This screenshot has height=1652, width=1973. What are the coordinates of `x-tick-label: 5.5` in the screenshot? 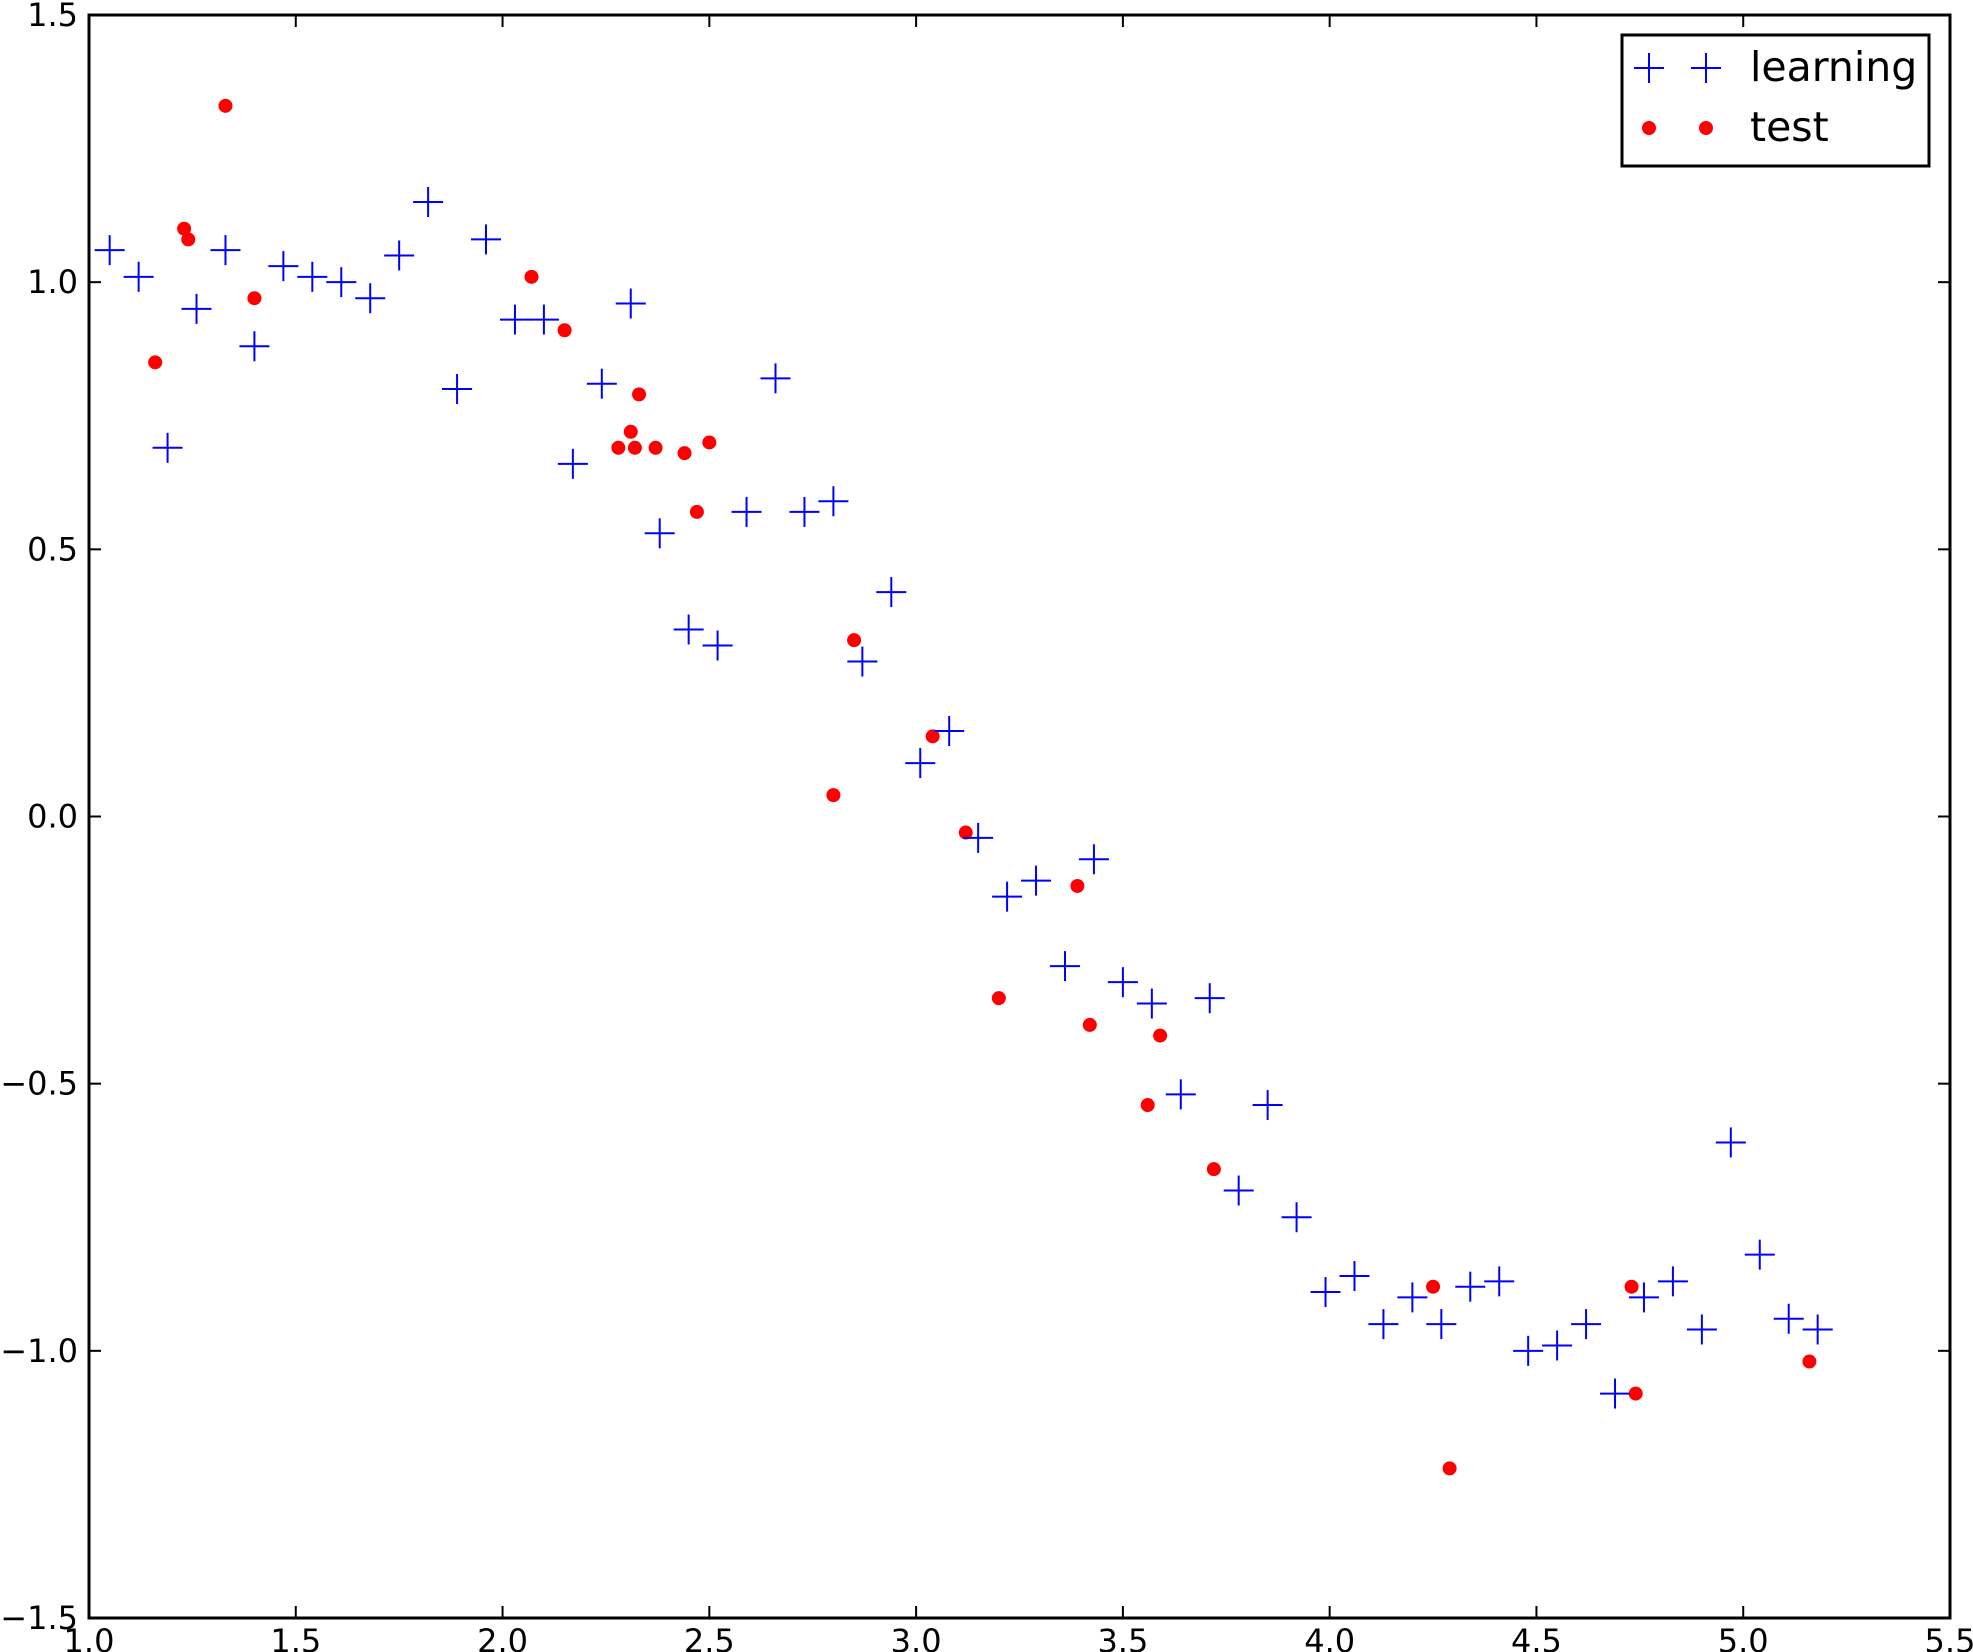 It's located at (1949, 1637).